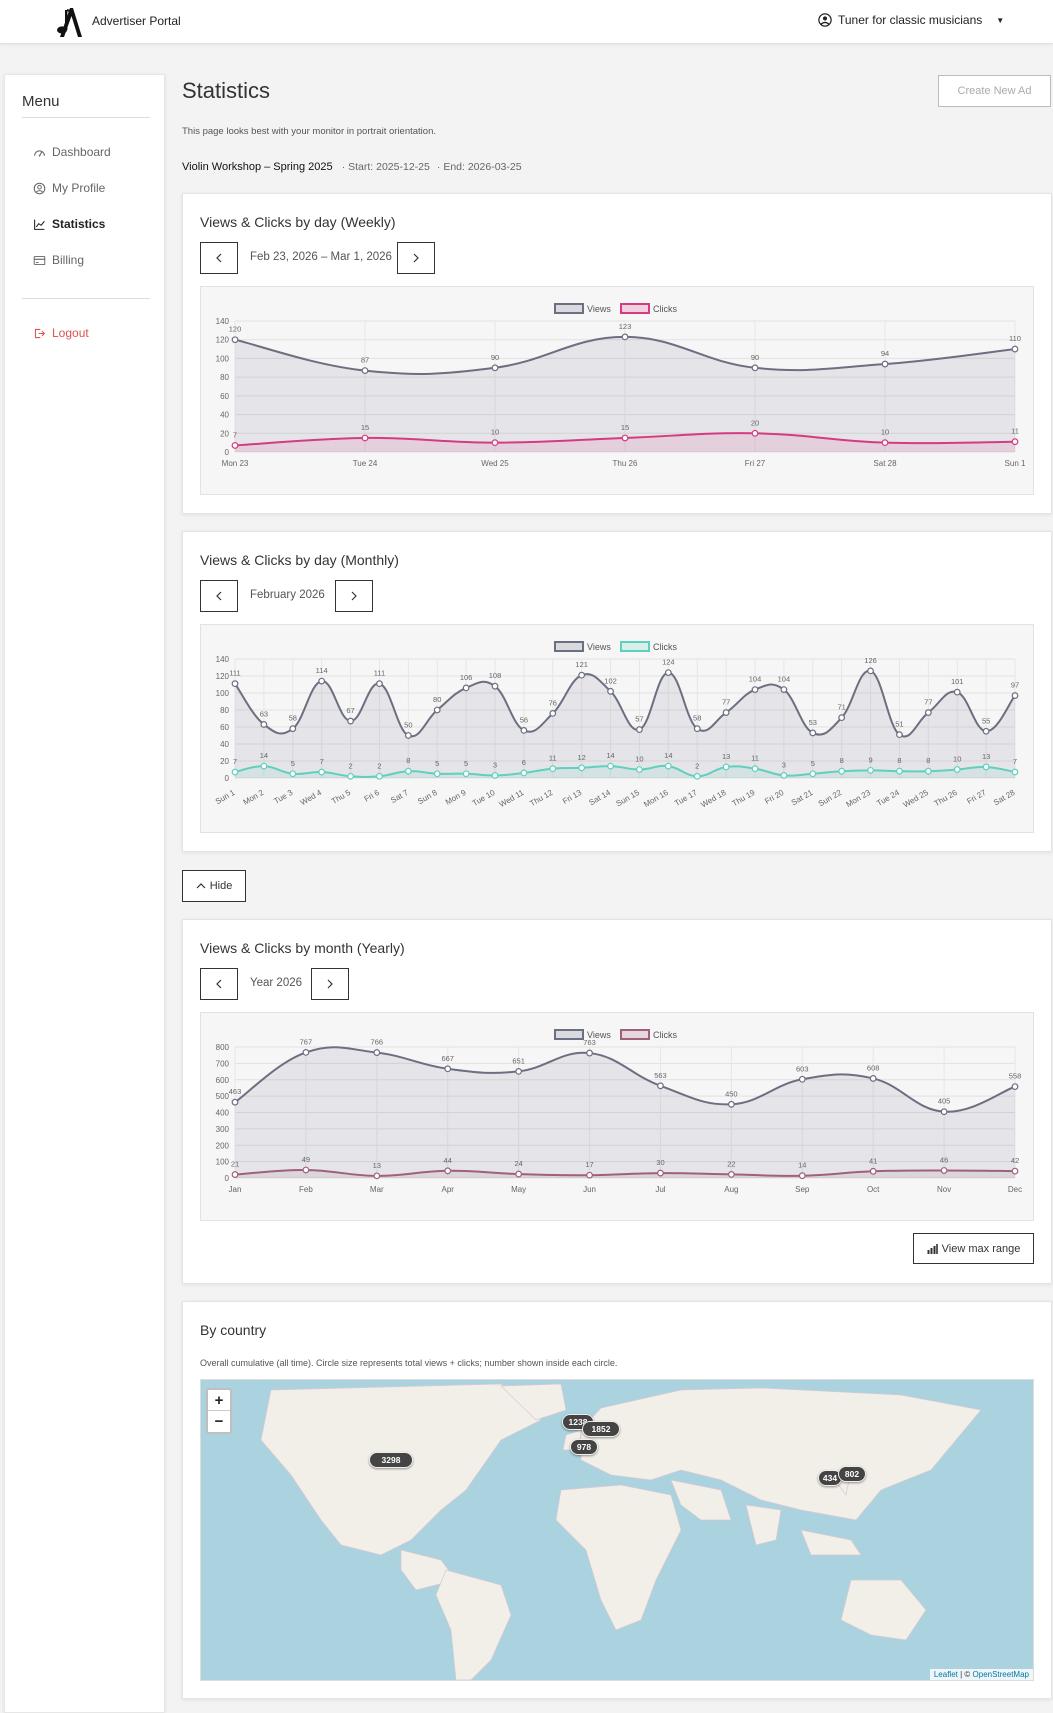 The height and width of the screenshot is (1713, 1053). What do you see at coordinates (81, 152) in the screenshot?
I see `sidebar-item-label: Dashboard` at bounding box center [81, 152].